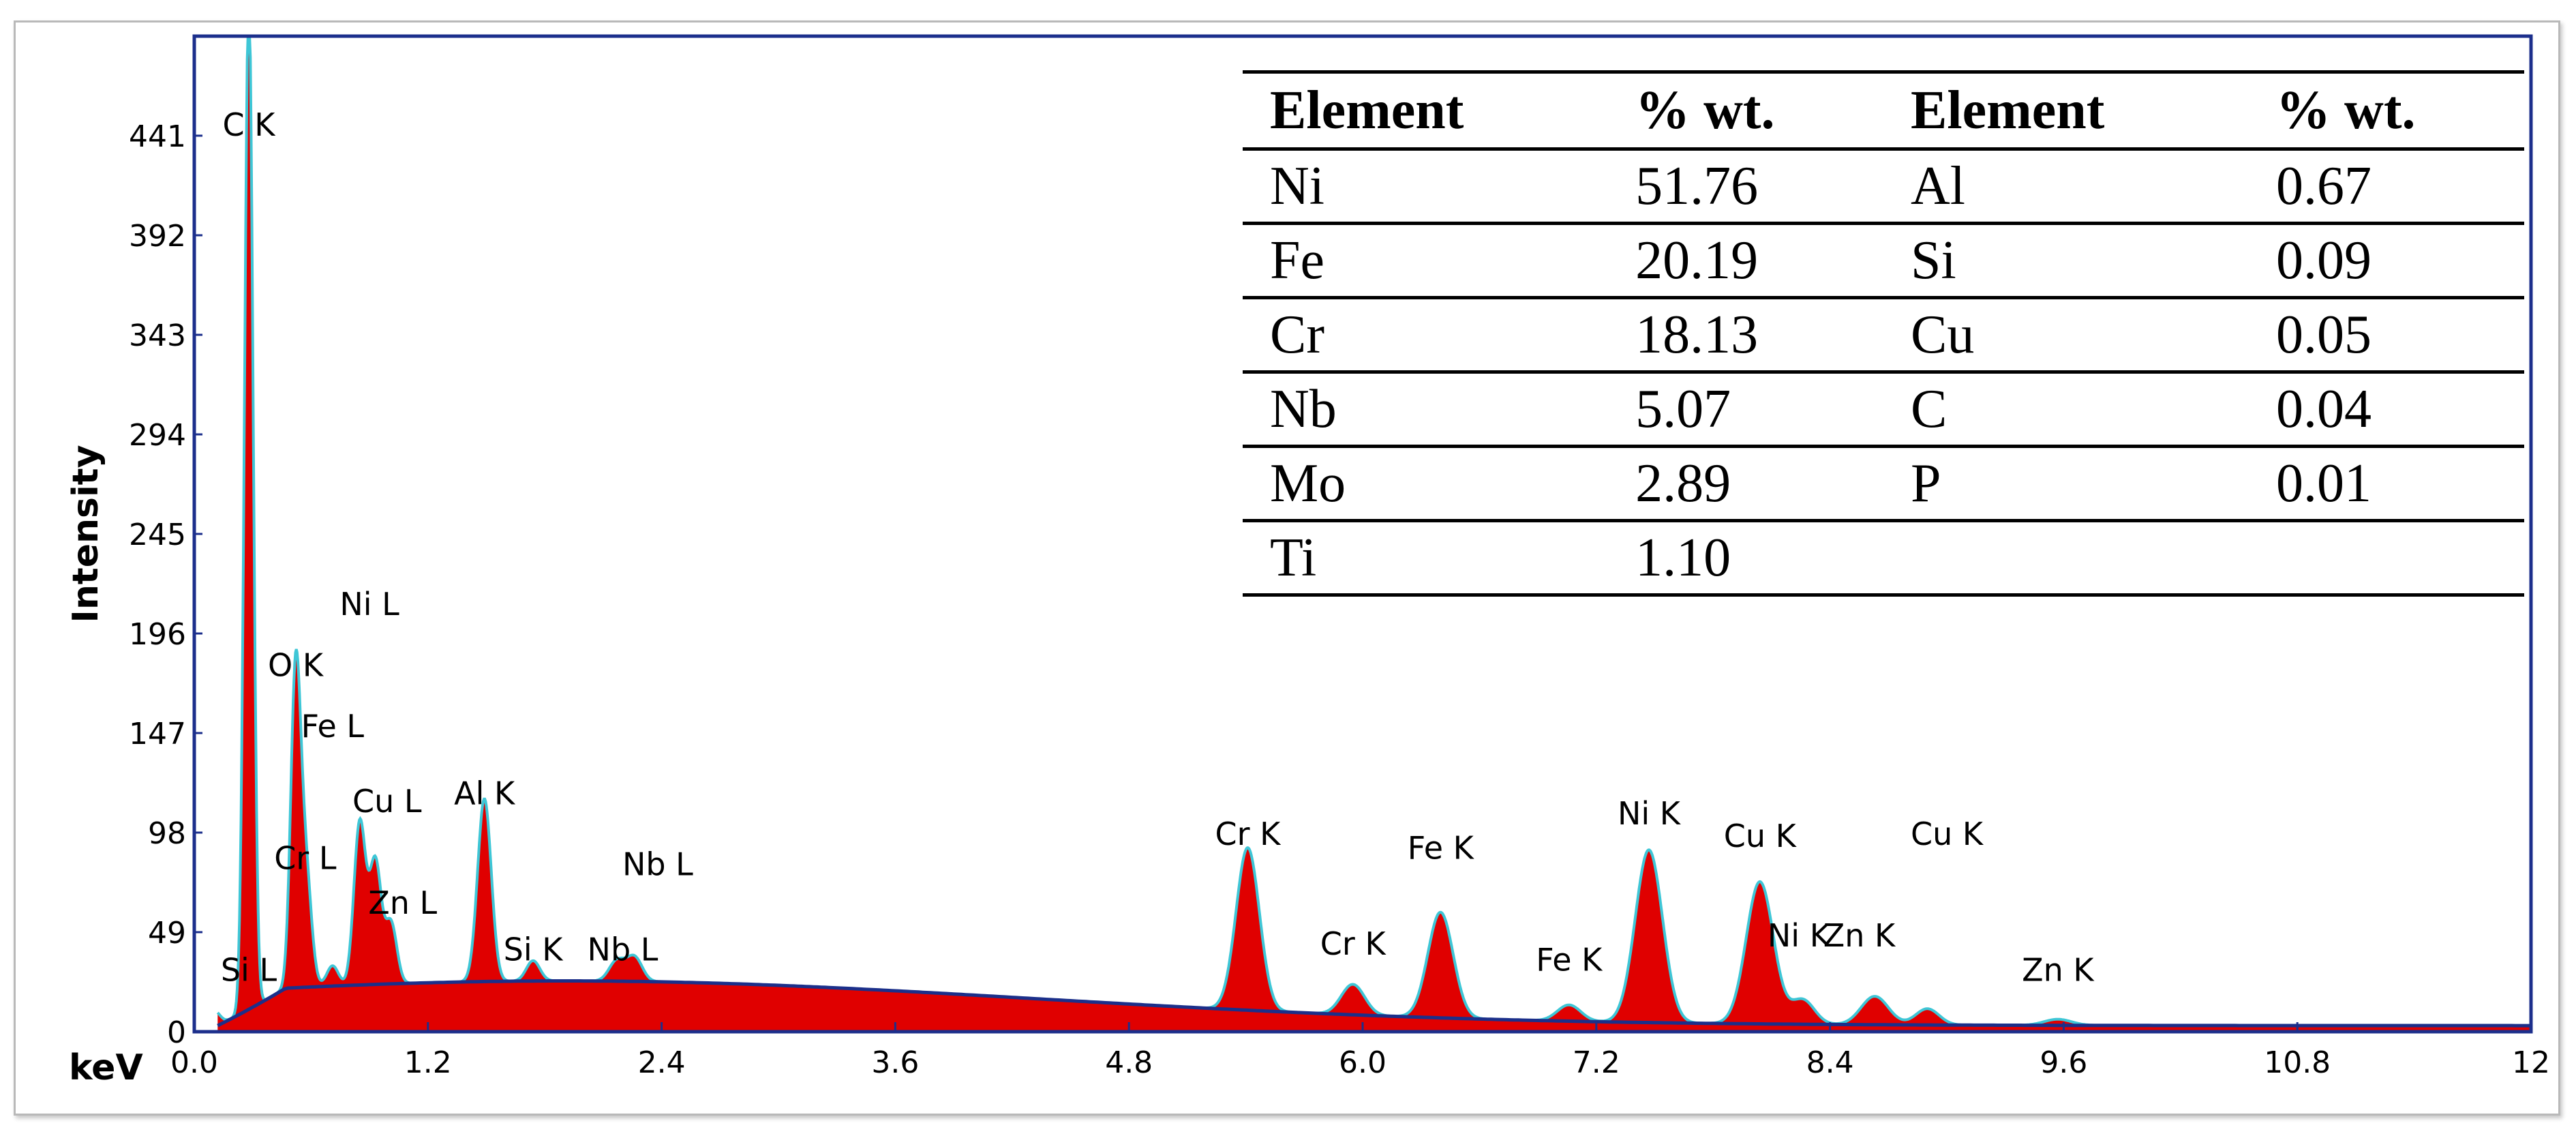 This screenshot has width=2576, height=1134. I want to click on table-cell: 0.67, so click(2387, 187).